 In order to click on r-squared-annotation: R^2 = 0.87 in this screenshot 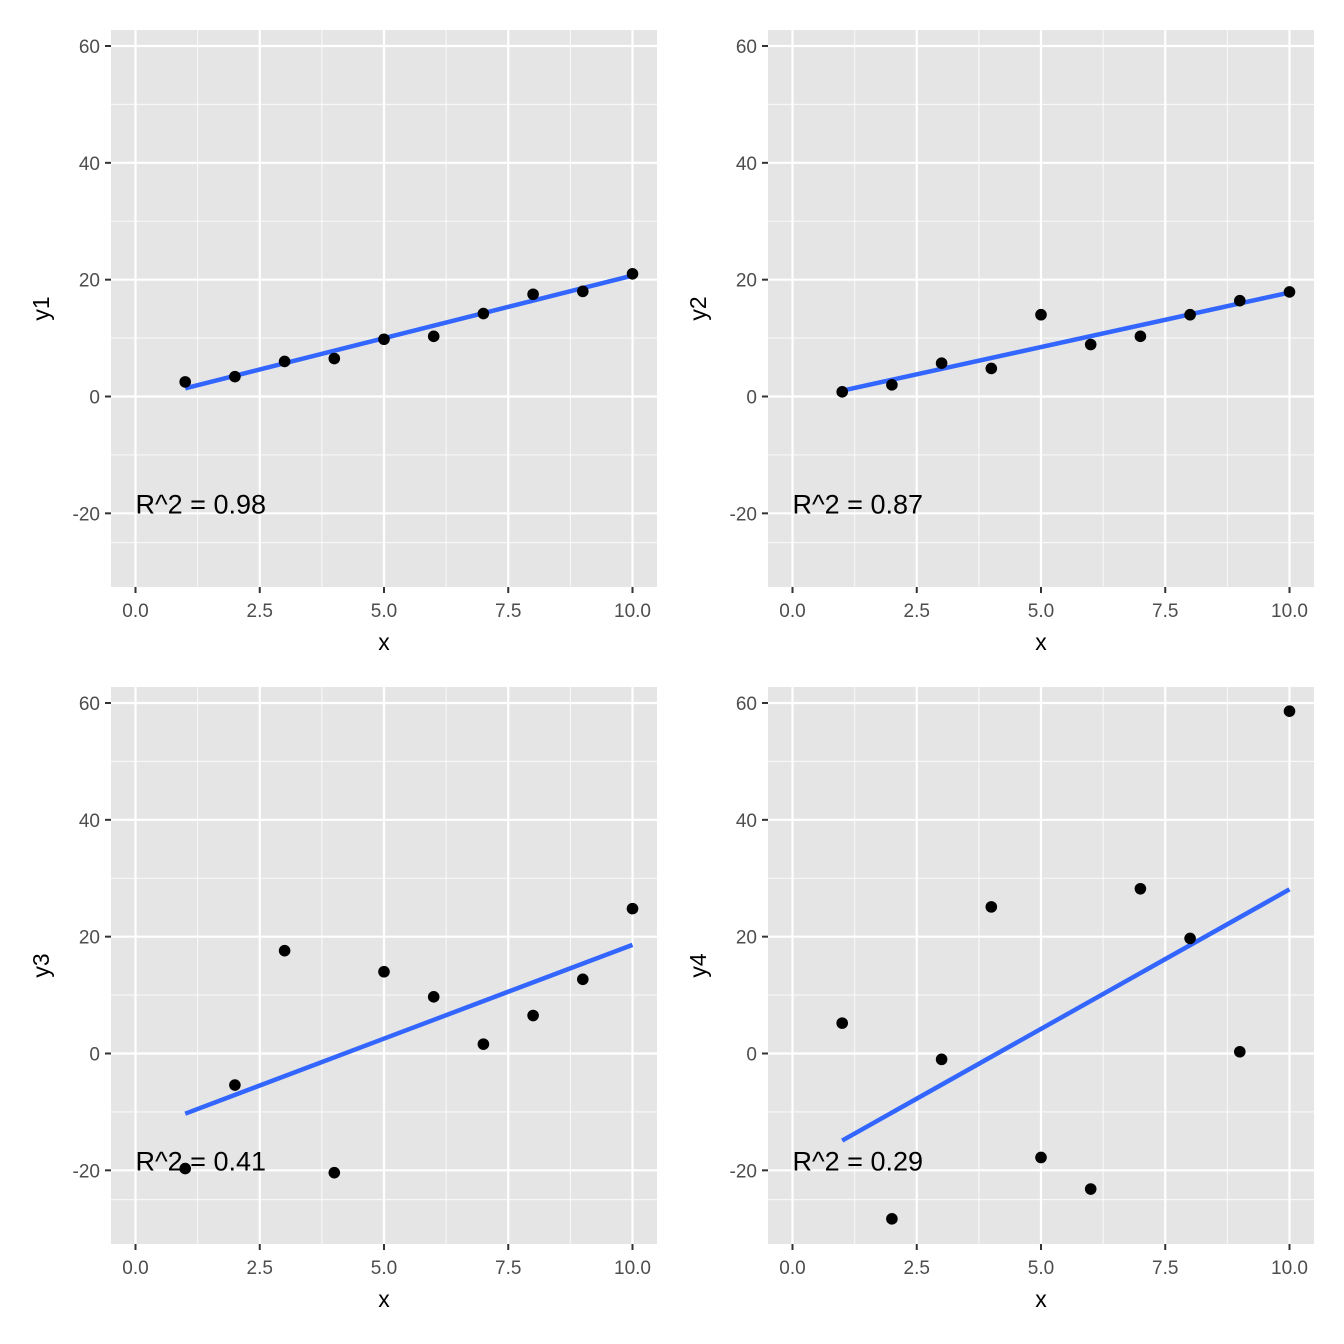, I will do `click(858, 505)`.